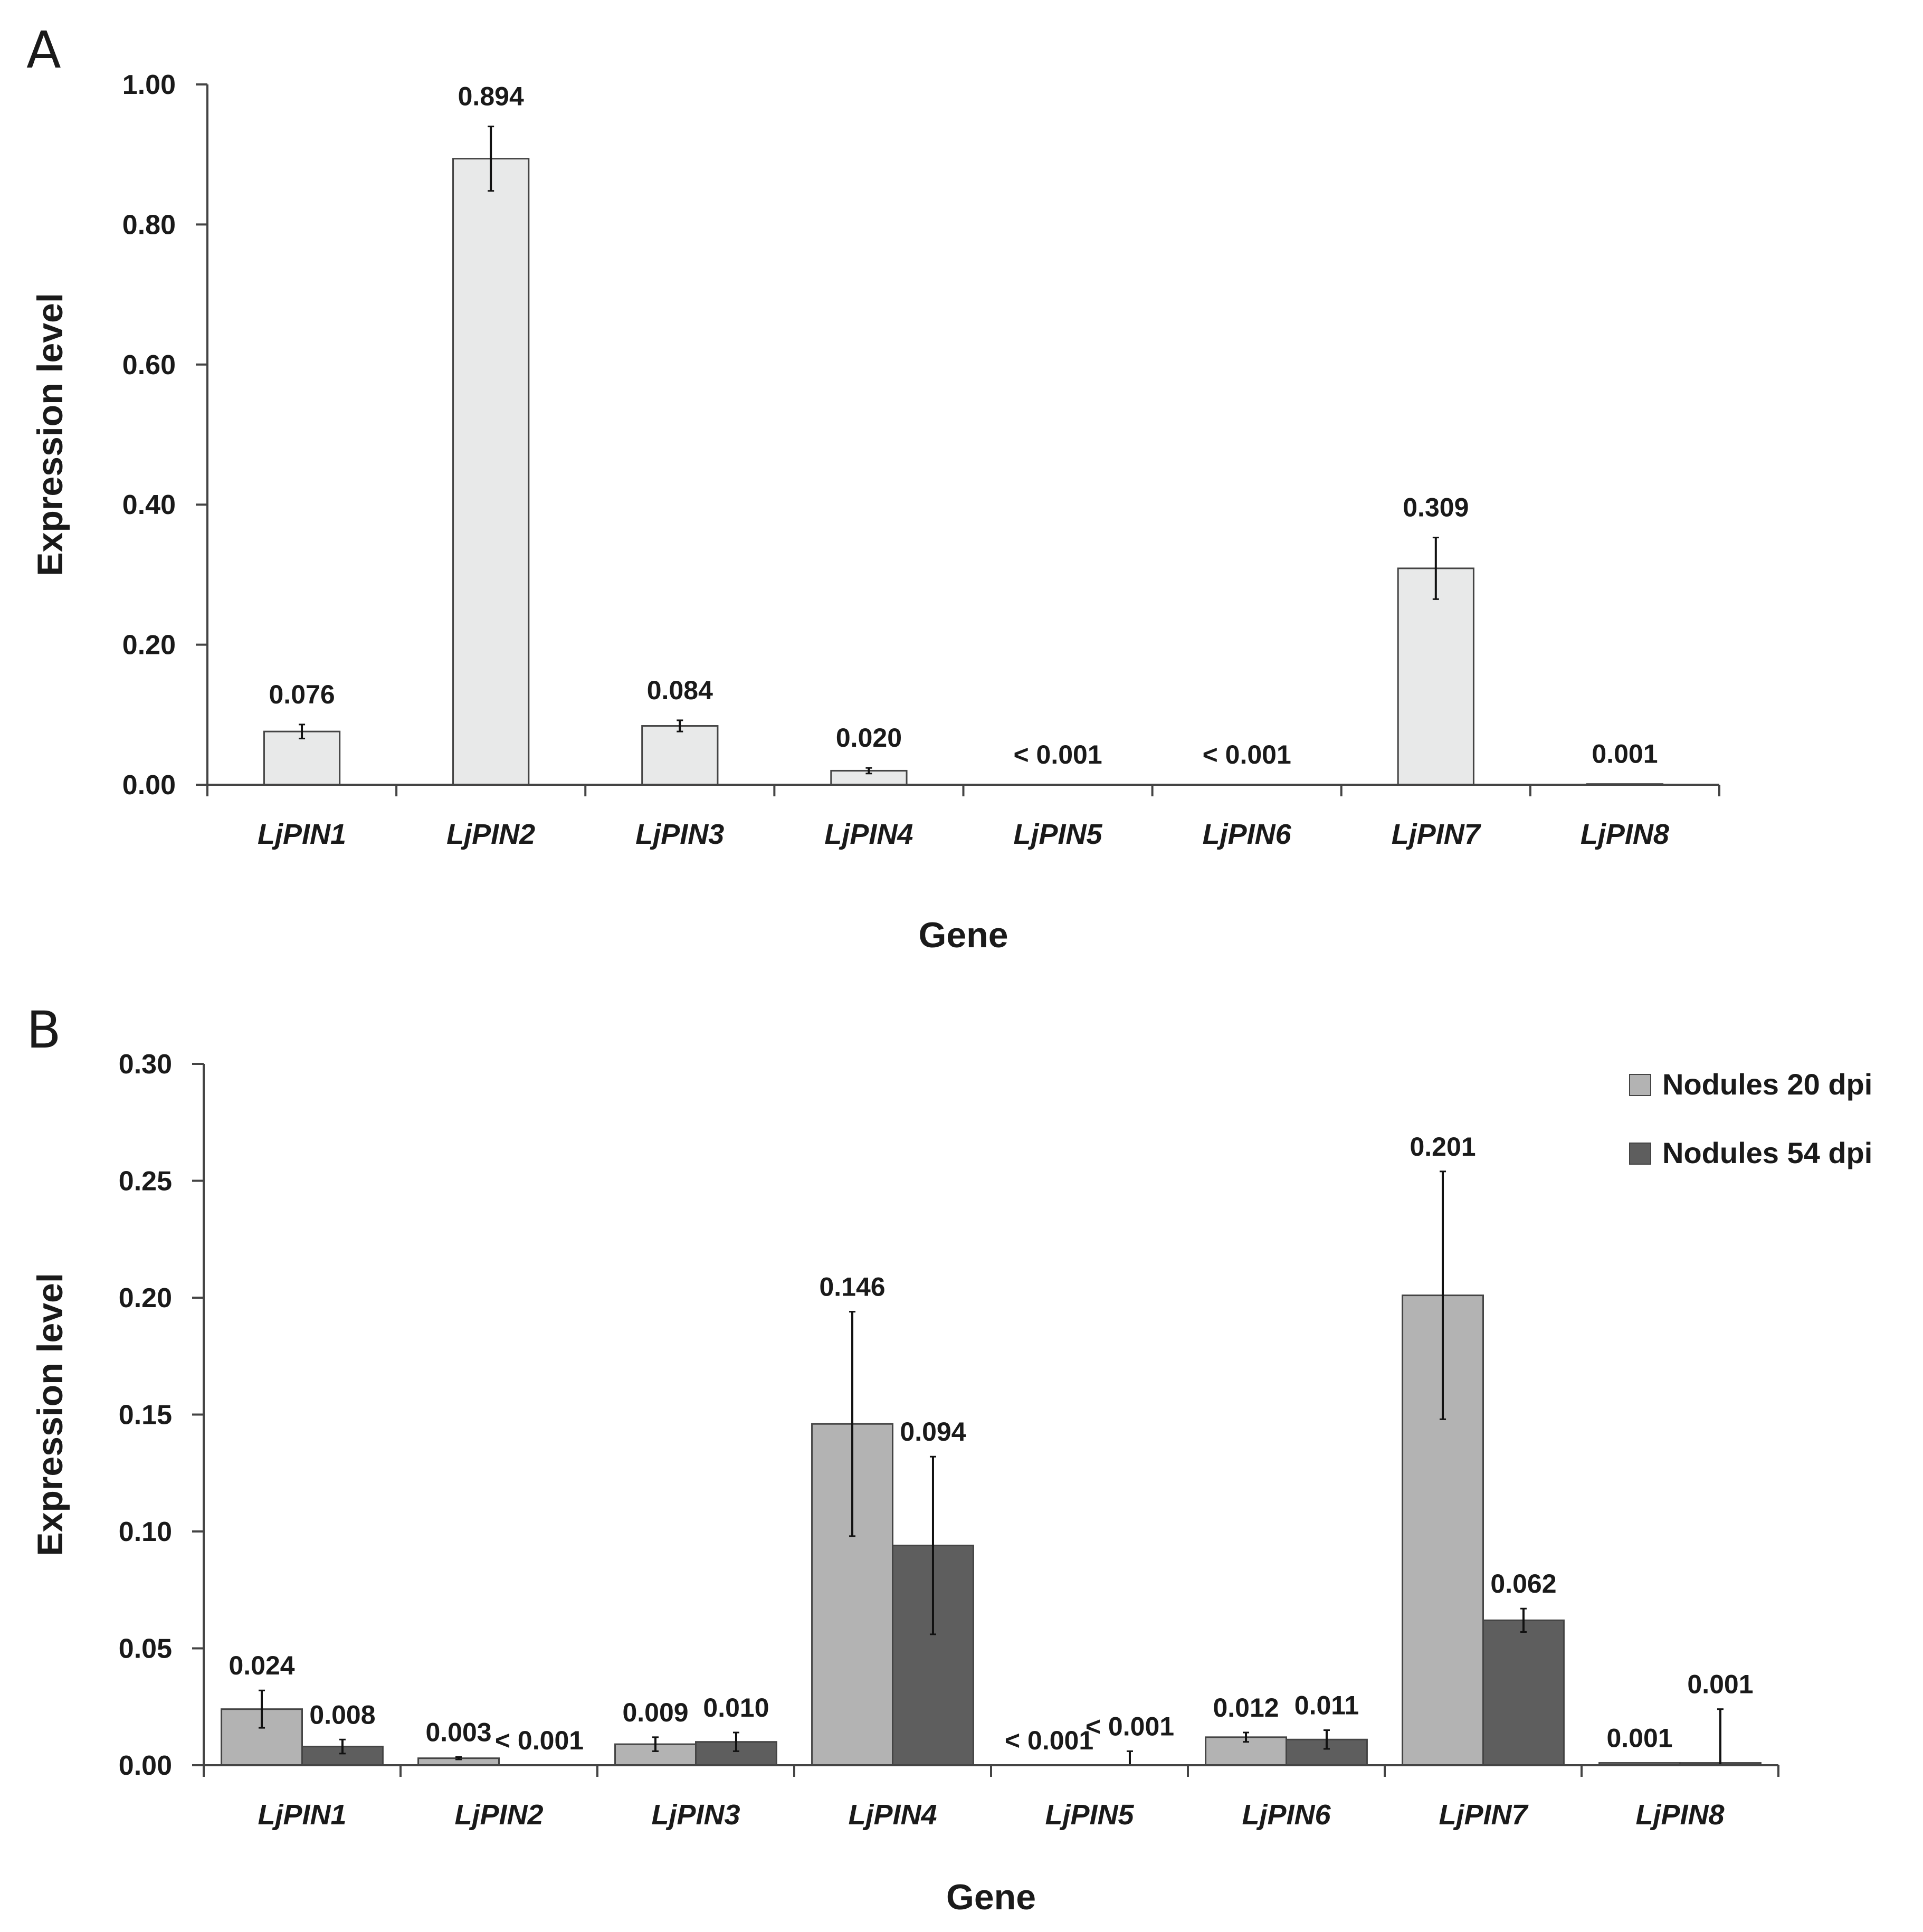  What do you see at coordinates (868, 834) in the screenshot?
I see `panel-a-category-label: LjPIN4` at bounding box center [868, 834].